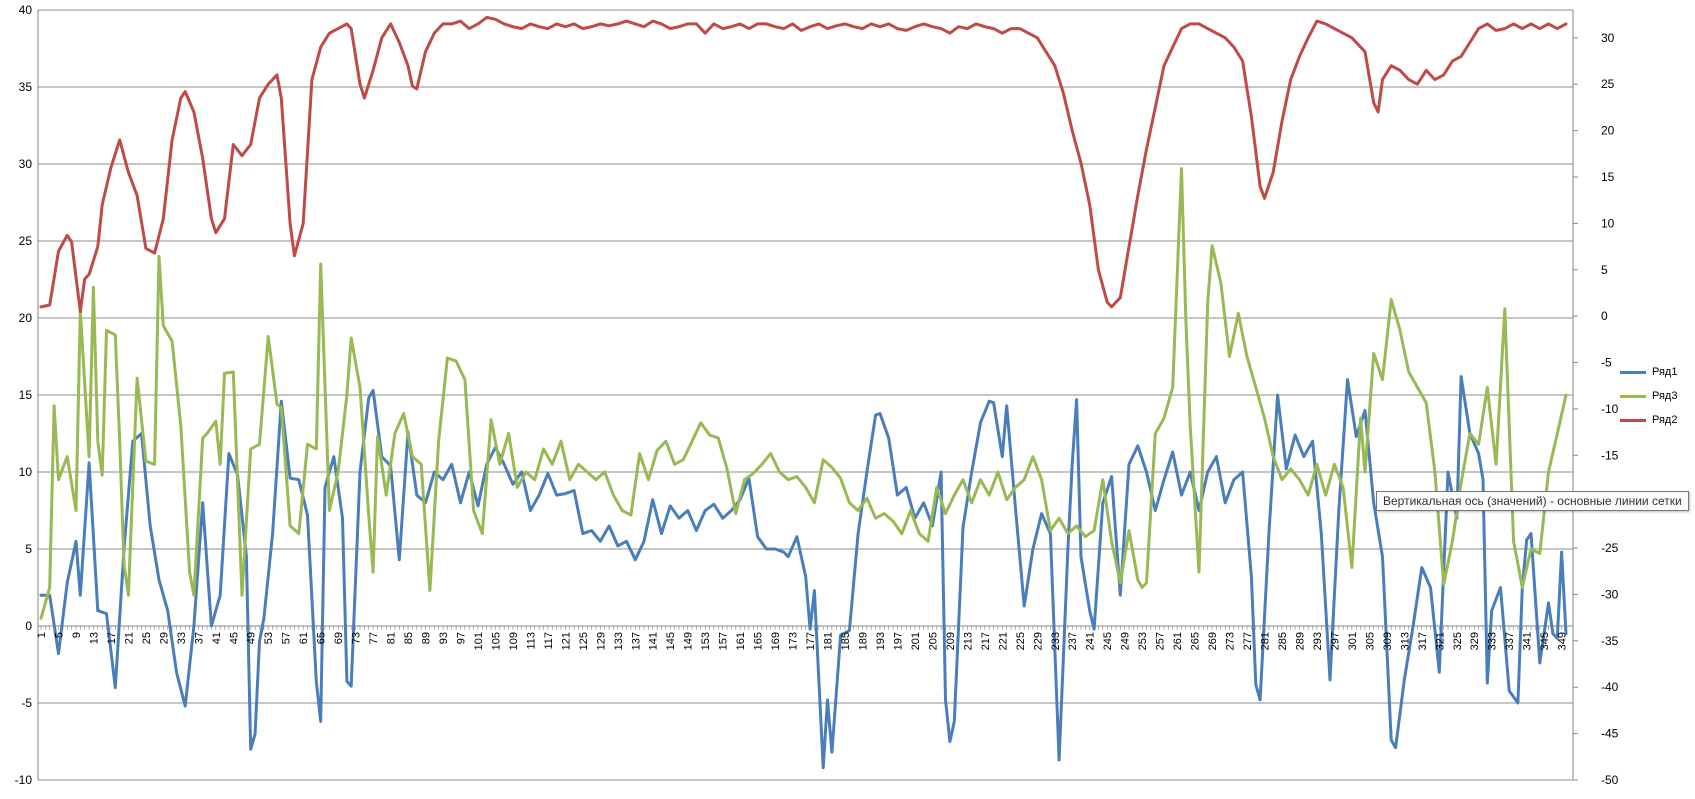 The height and width of the screenshot is (799, 1695). Describe the element at coordinates (1021, 641) in the screenshot. I see `x-tick-label: 225` at that location.